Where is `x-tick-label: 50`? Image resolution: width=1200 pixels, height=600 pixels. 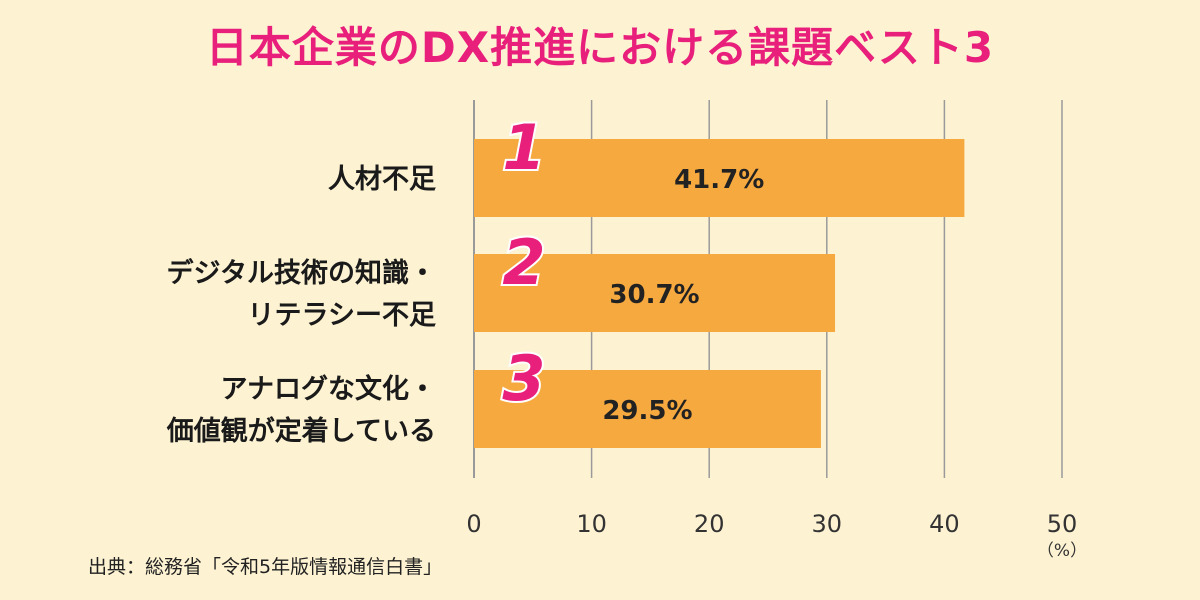 x-tick-label: 50 is located at coordinates (1062, 524).